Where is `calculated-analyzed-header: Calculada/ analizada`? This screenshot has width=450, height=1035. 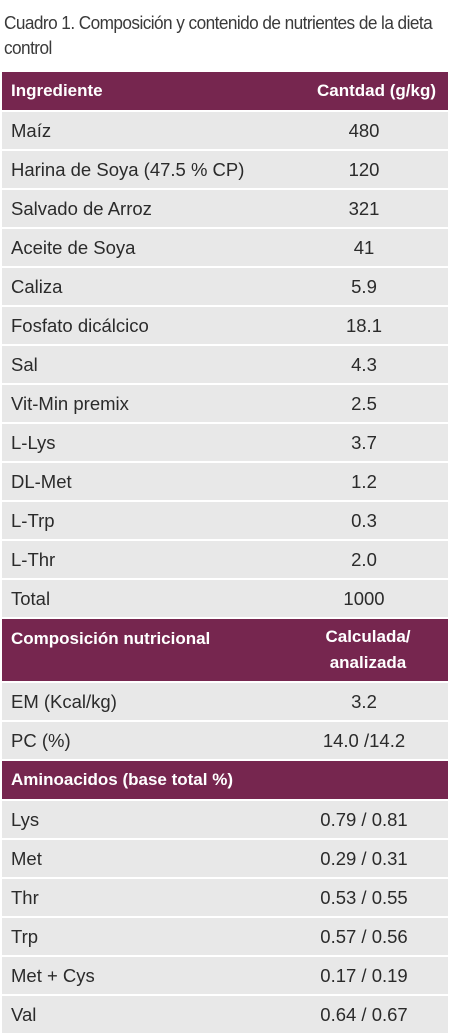 calculated-analyzed-header: Calculada/ analizada is located at coordinates (364, 647).